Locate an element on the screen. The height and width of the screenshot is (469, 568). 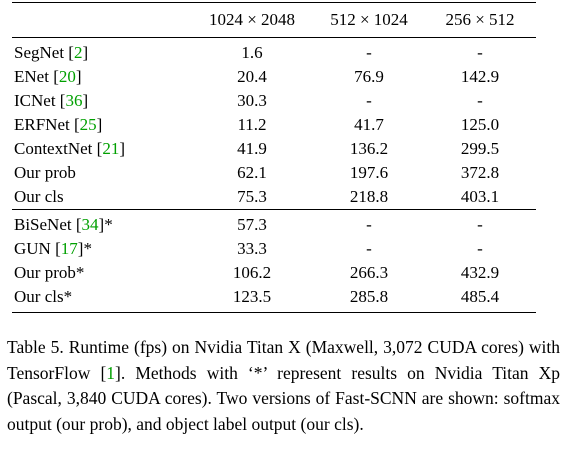
fps-value-cell: 142.9 is located at coordinates (480, 76).